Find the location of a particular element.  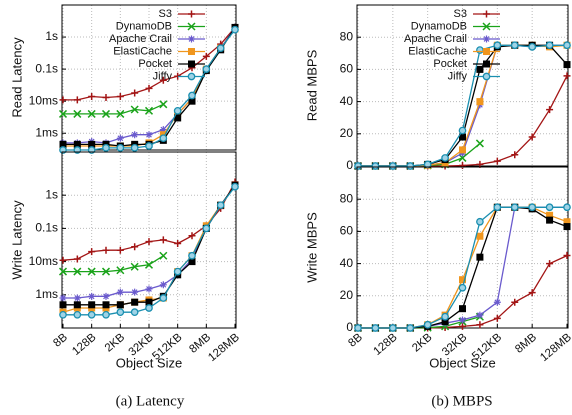

x-axis-label: Object Size is located at coordinates (149, 362).